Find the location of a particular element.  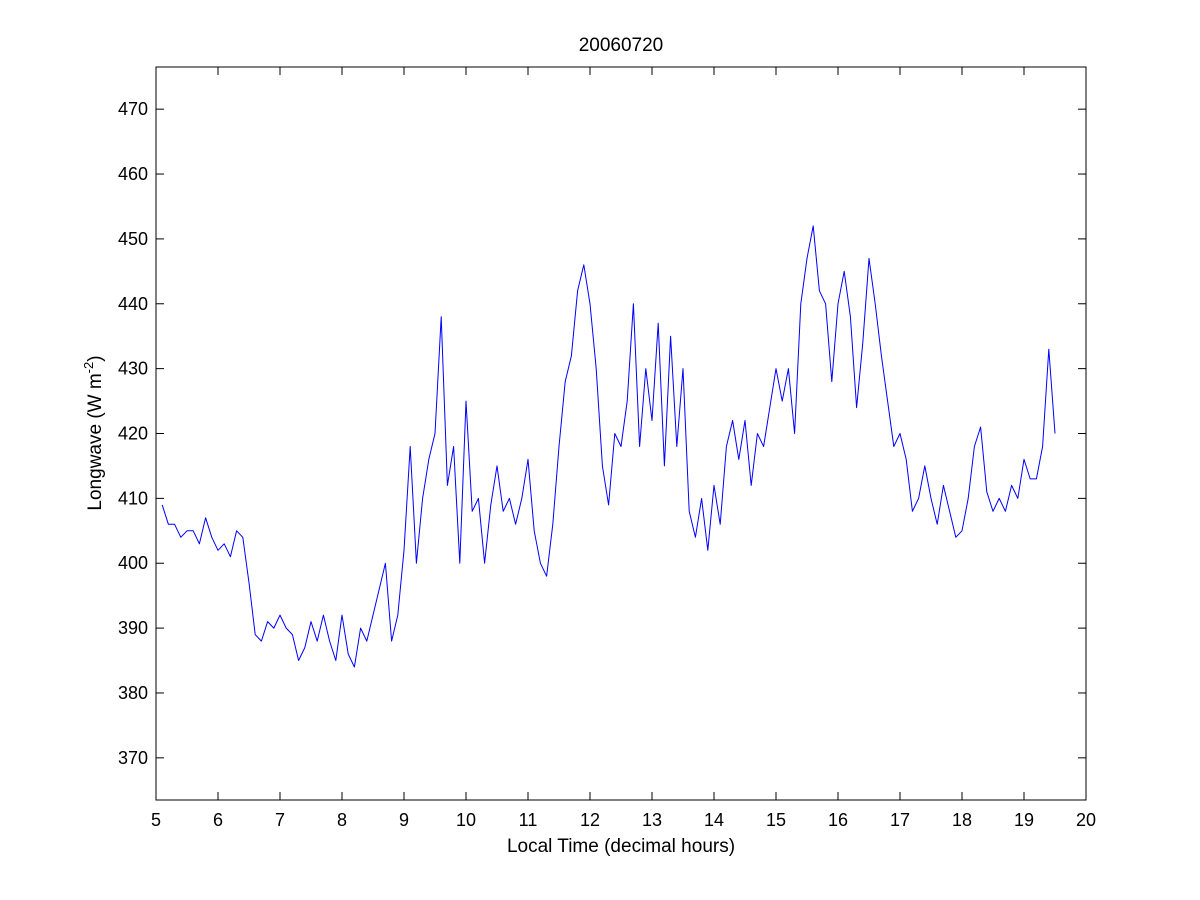

x-tick-label: 16 is located at coordinates (838, 820).